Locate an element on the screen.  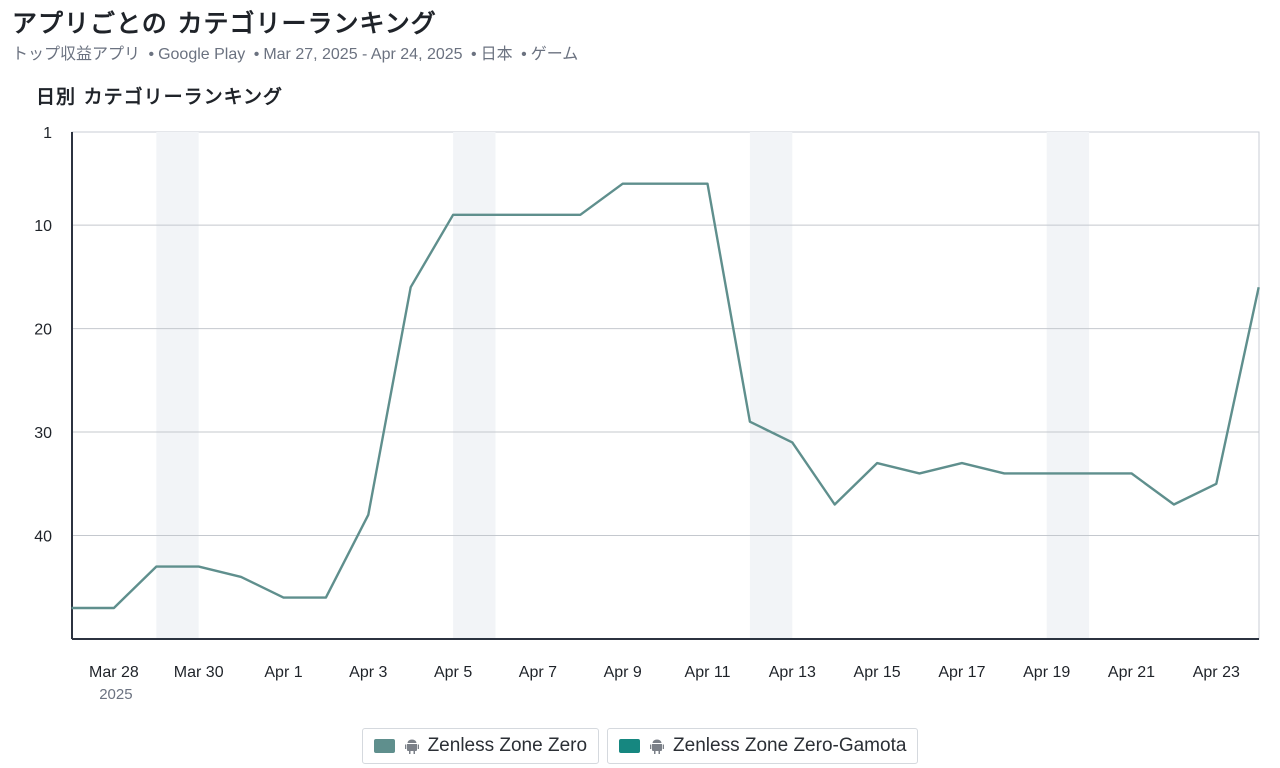
subtitle-country: 日本 is located at coordinates (496, 54).